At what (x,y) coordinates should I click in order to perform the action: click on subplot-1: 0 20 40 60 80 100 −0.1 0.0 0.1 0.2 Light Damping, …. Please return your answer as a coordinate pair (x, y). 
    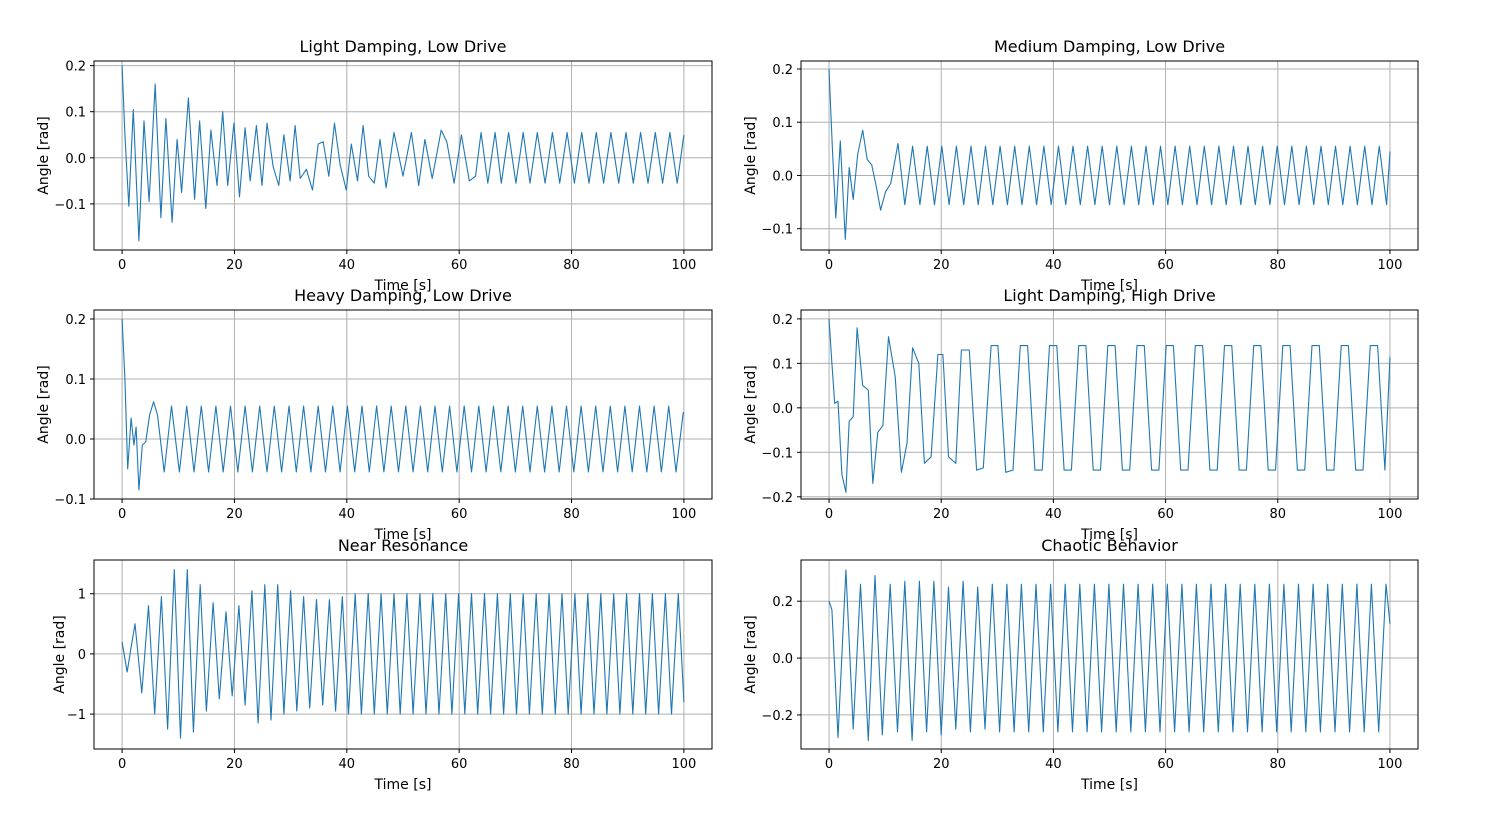
    Looking at the image, I should click on (374, 165).